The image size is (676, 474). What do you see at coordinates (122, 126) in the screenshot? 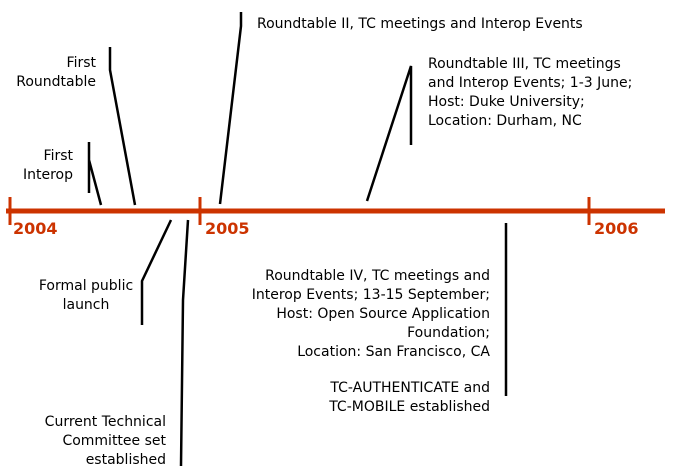
I see `leader-first-roundtable` at bounding box center [122, 126].